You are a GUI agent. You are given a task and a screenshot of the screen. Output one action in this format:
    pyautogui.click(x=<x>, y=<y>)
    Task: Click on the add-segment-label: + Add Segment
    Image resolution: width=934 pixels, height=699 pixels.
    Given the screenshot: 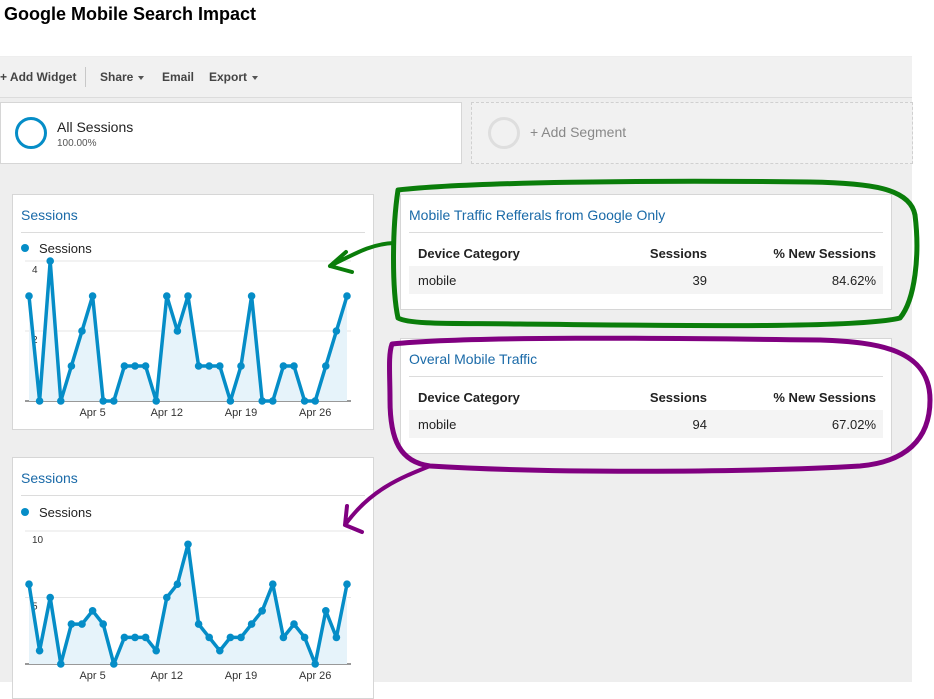 What is the action you would take?
    pyautogui.click(x=578, y=132)
    